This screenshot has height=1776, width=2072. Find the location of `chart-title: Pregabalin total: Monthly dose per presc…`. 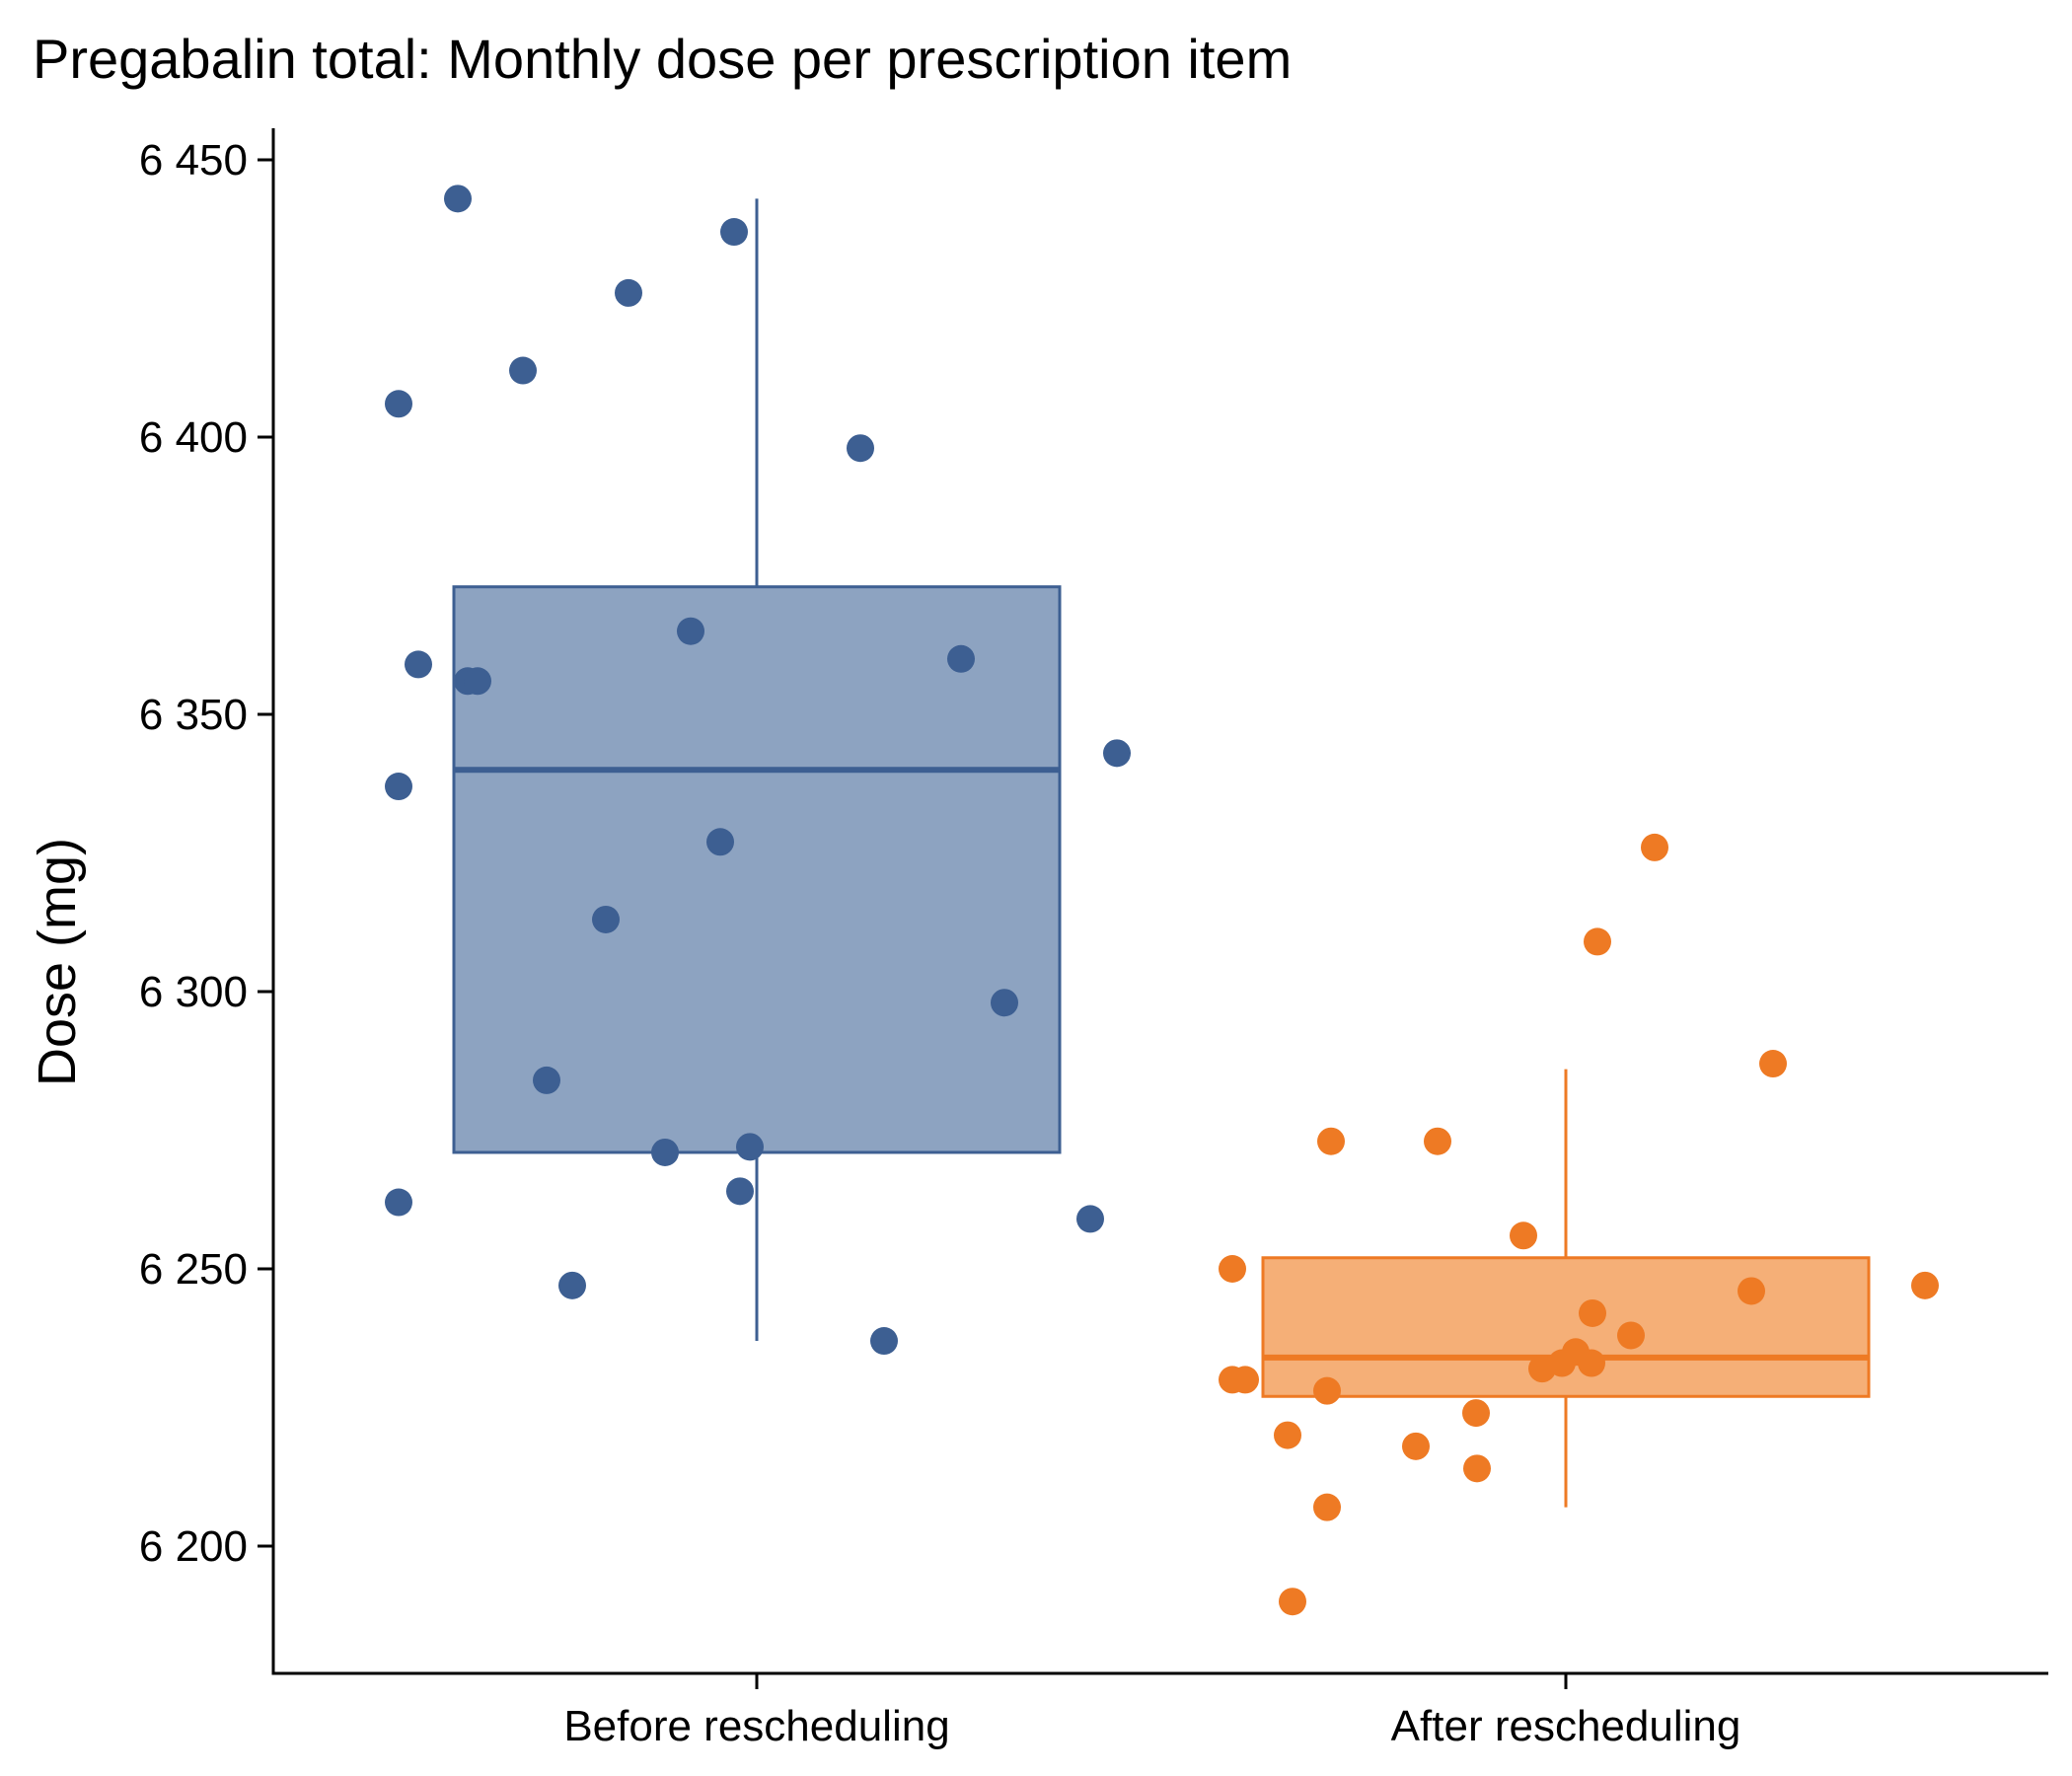

chart-title: Pregabalin total: Monthly dose per presc… is located at coordinates (663, 59).